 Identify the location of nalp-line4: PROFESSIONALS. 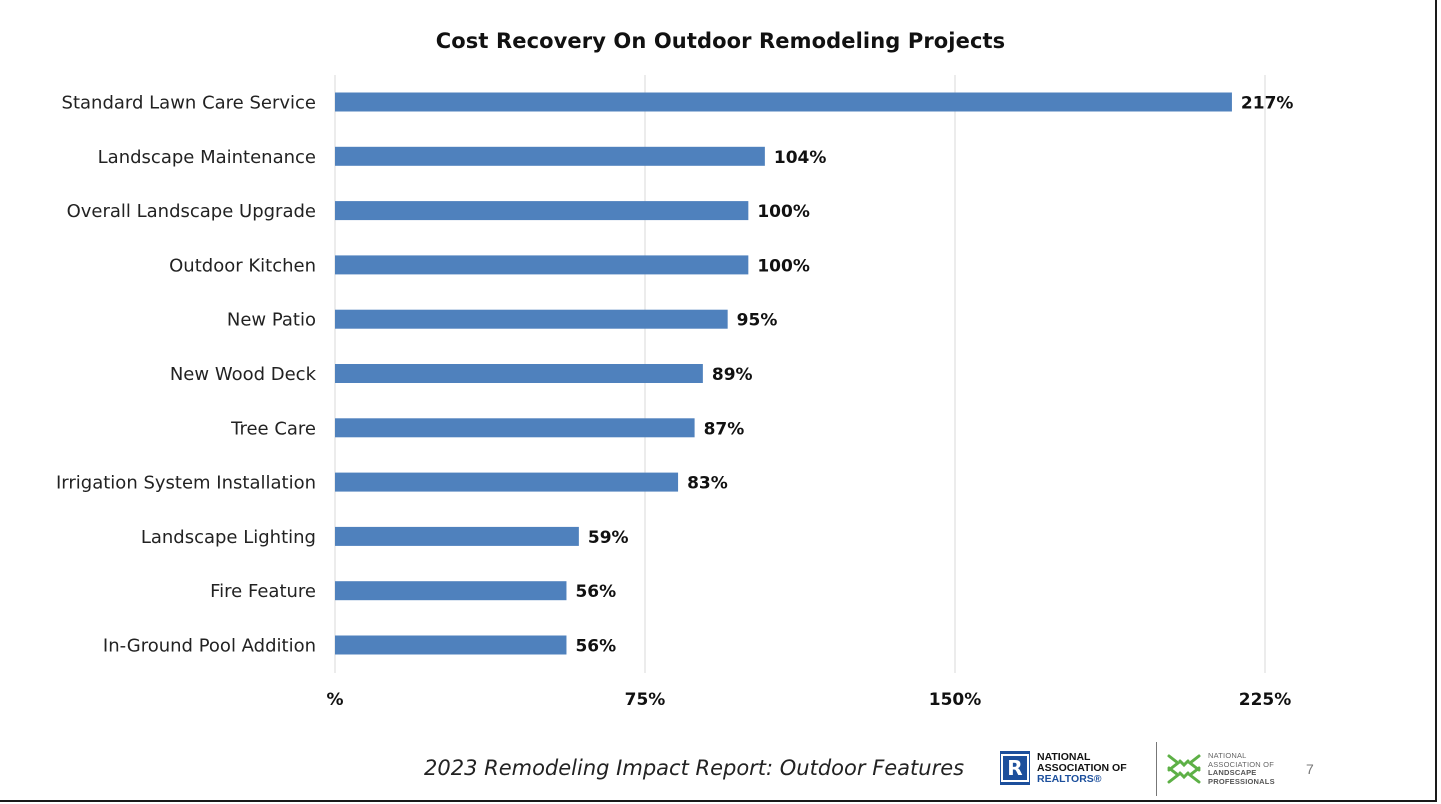
(1241, 781).